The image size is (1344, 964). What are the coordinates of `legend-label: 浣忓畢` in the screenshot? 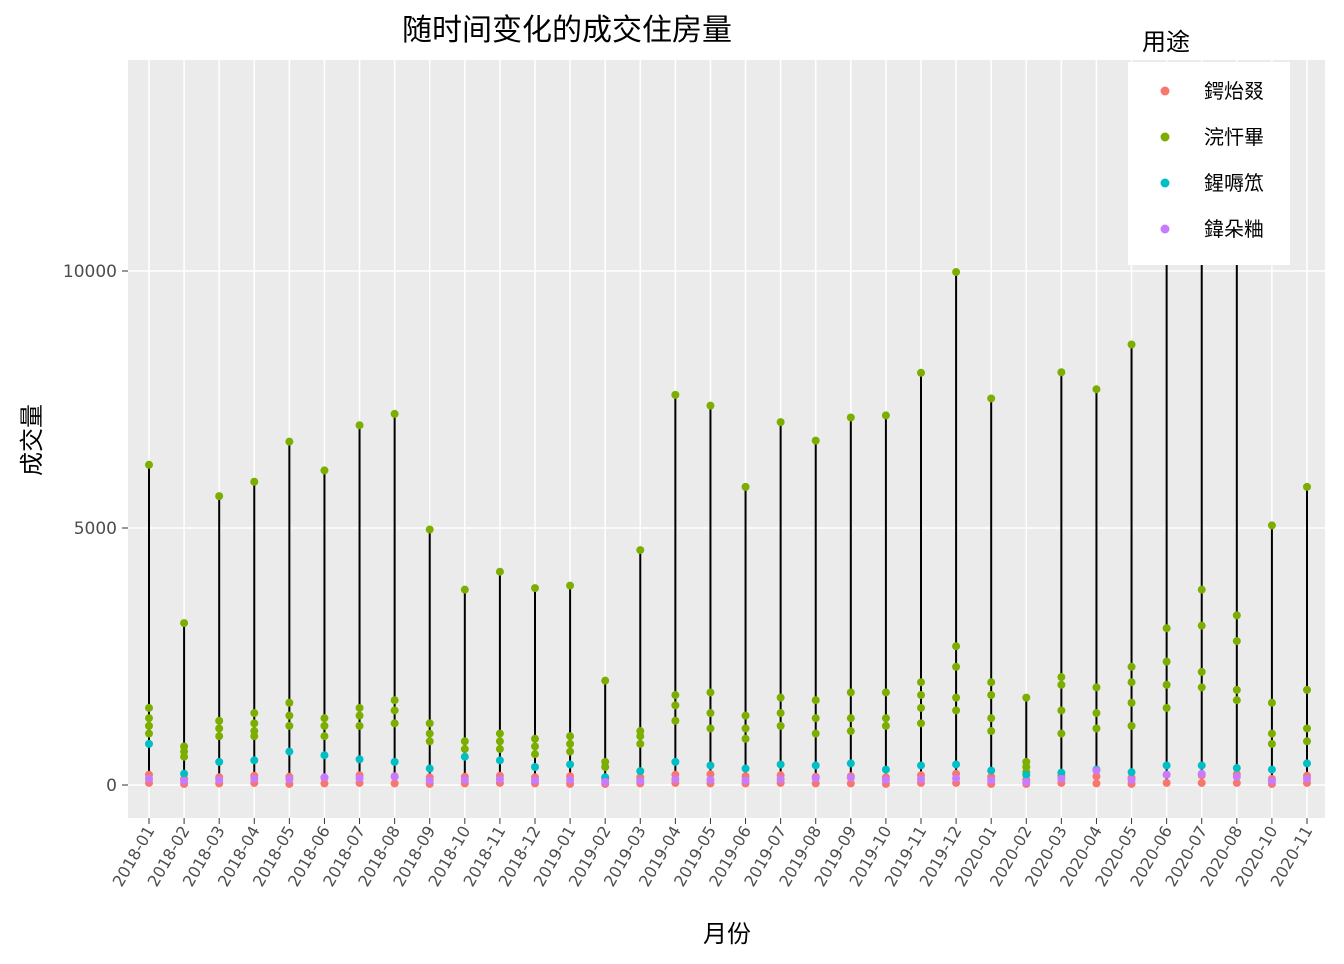 It's located at (1234, 137).